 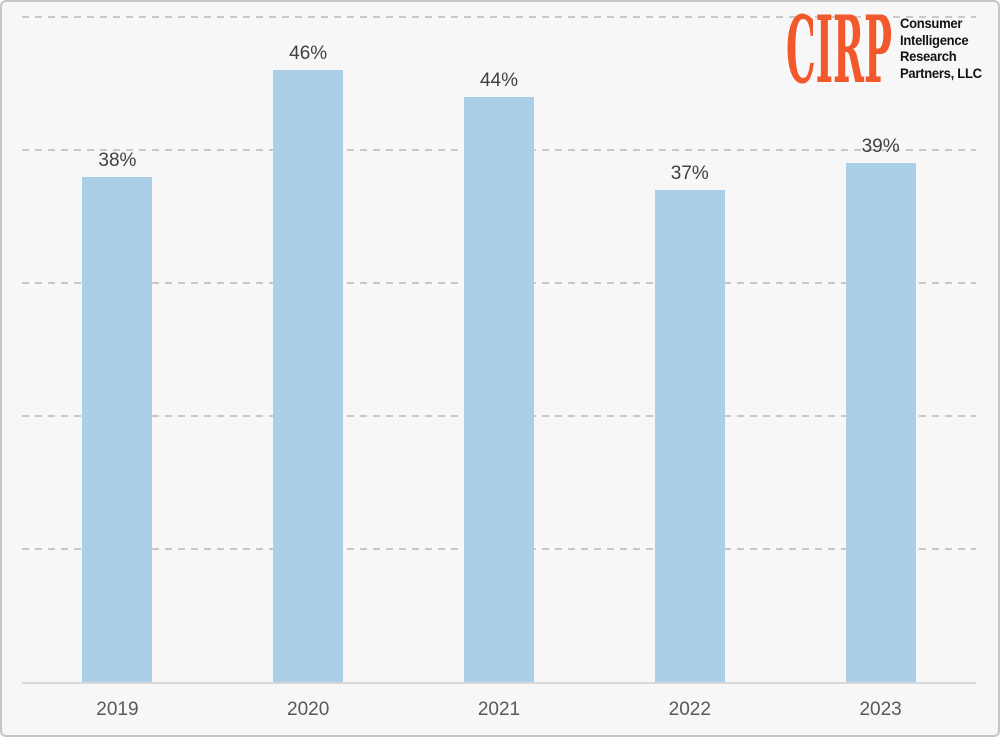 What do you see at coordinates (308, 709) in the screenshot?
I see `x-axis-label-2020: 2020` at bounding box center [308, 709].